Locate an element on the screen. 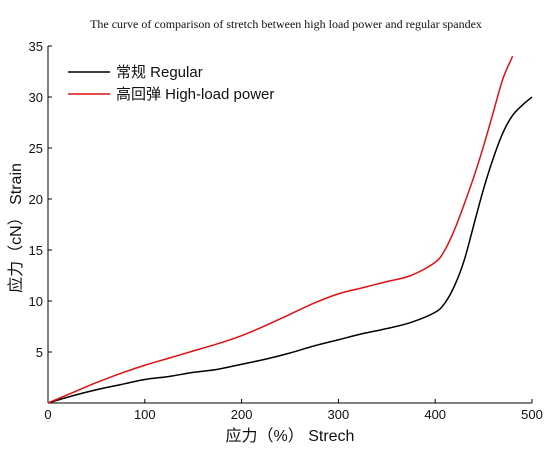 The image size is (554, 452). y-tick-label: 35 is located at coordinates (36, 46).